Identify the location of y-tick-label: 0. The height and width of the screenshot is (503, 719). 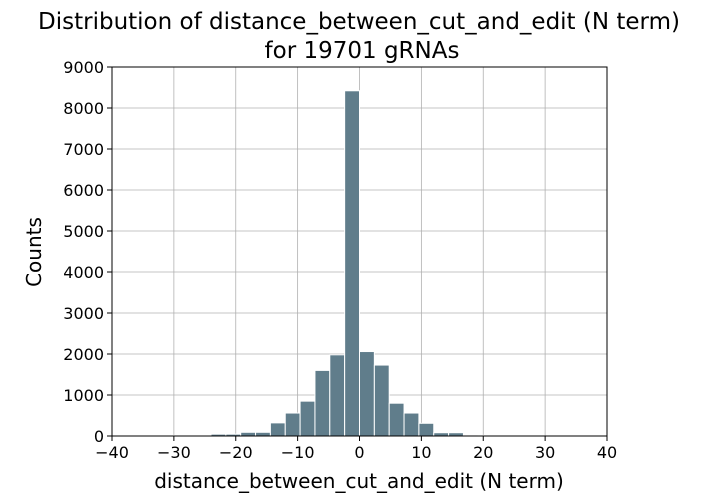
(99, 436).